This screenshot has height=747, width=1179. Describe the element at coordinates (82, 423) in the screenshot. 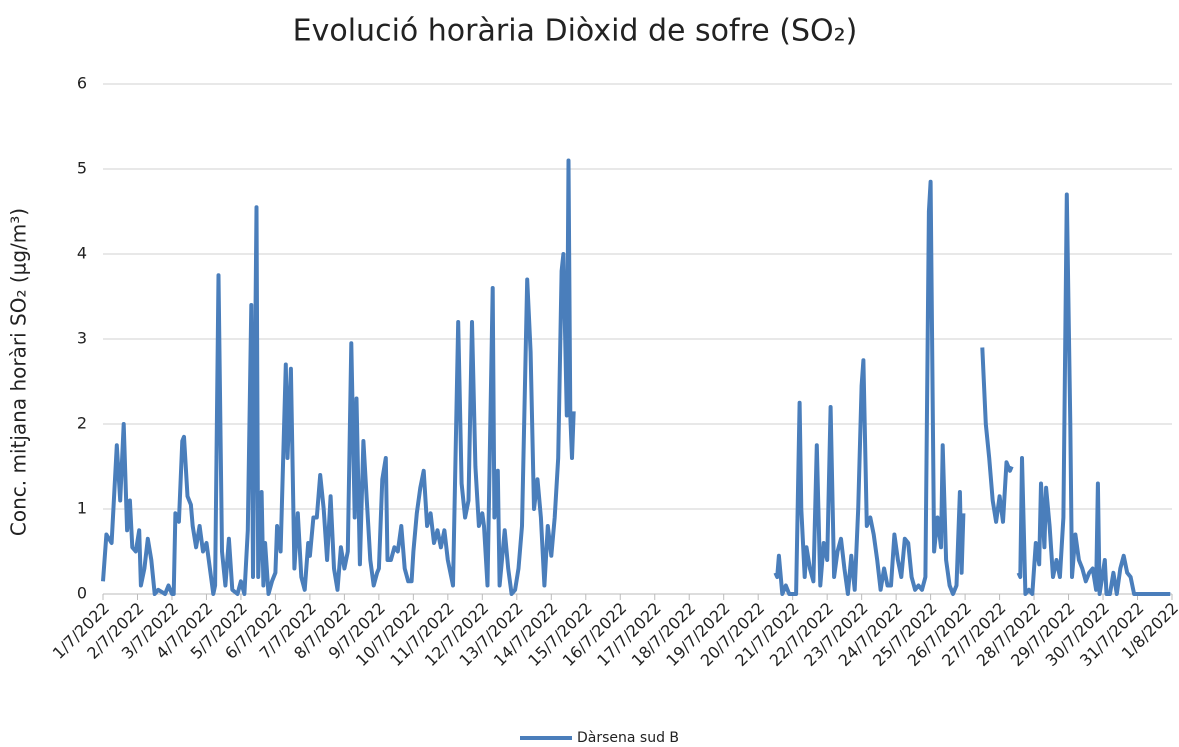

I see `y-tick-label: 2` at that location.